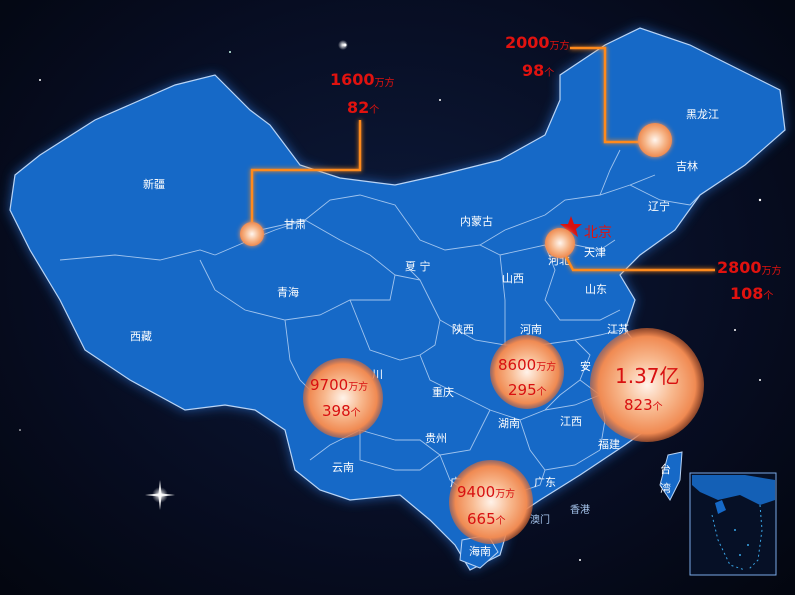  What do you see at coordinates (362, 79) in the screenshot?
I see `svg-text: 1600万方` at bounding box center [362, 79].